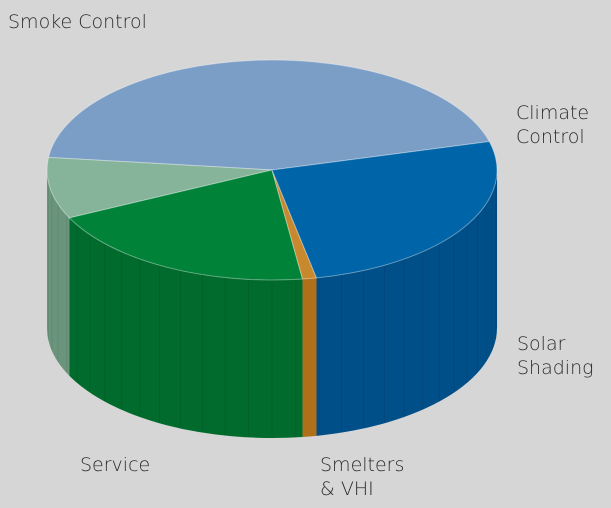 The height and width of the screenshot is (508, 611). Describe the element at coordinates (77, 22) in the screenshot. I see `pie-label-smoke-control: Smoke Control` at that location.